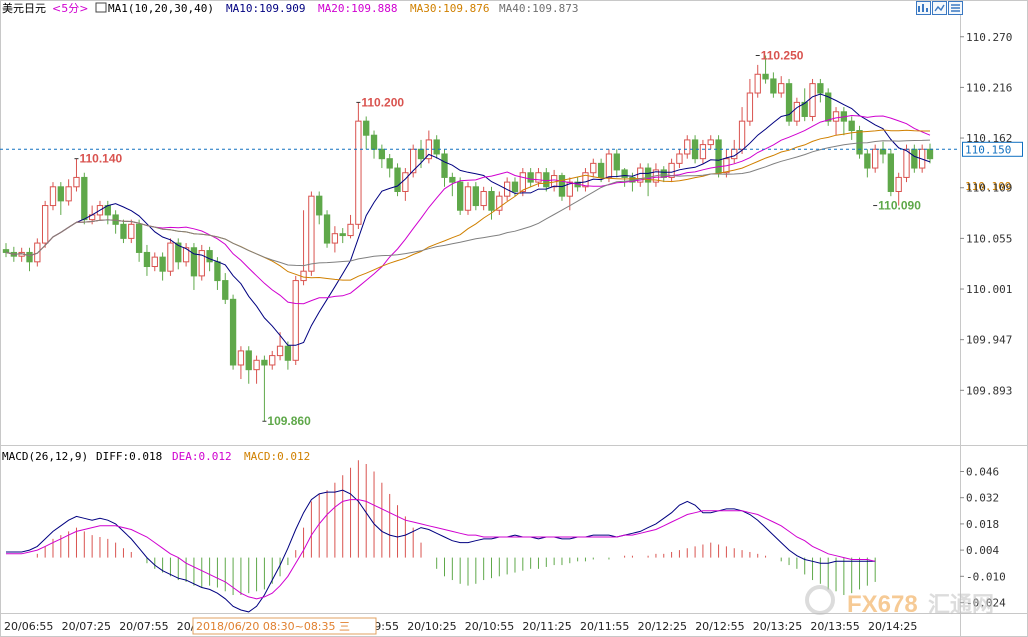 This screenshot has height=637, width=1028. What do you see at coordinates (982, 550) in the screenshot?
I see `macd-tick-label: 0.004` at bounding box center [982, 550].